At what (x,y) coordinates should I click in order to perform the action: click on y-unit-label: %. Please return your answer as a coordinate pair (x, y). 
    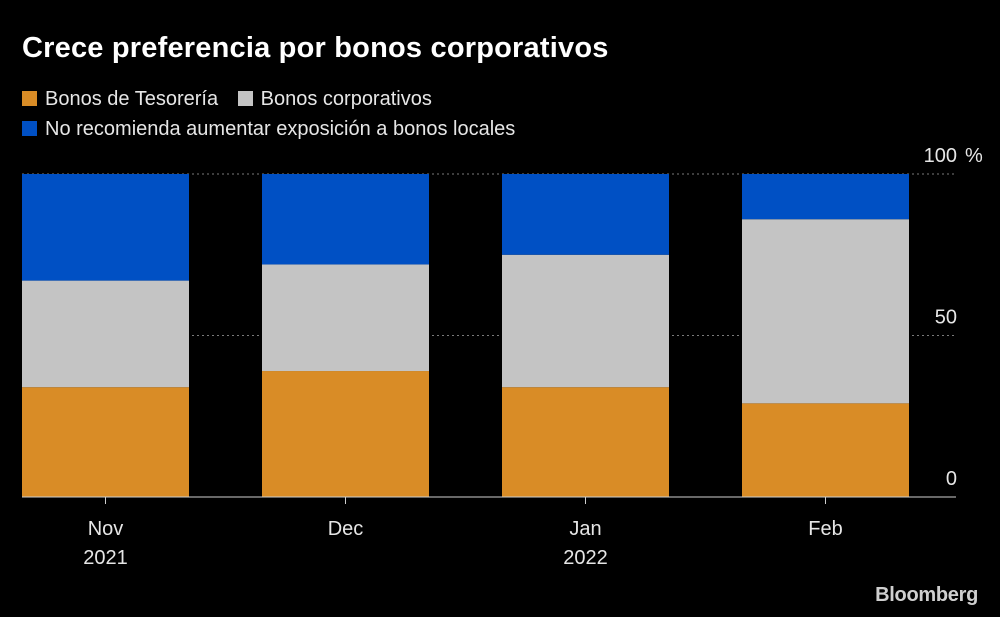
    Looking at the image, I should click on (974, 156).